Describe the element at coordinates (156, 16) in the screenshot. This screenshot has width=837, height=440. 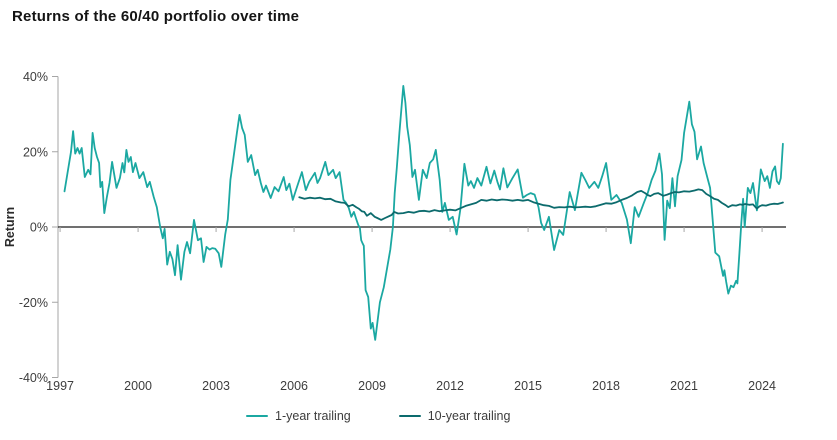
I see `page-title: Returns of the 60/40 portfolio over time` at that location.